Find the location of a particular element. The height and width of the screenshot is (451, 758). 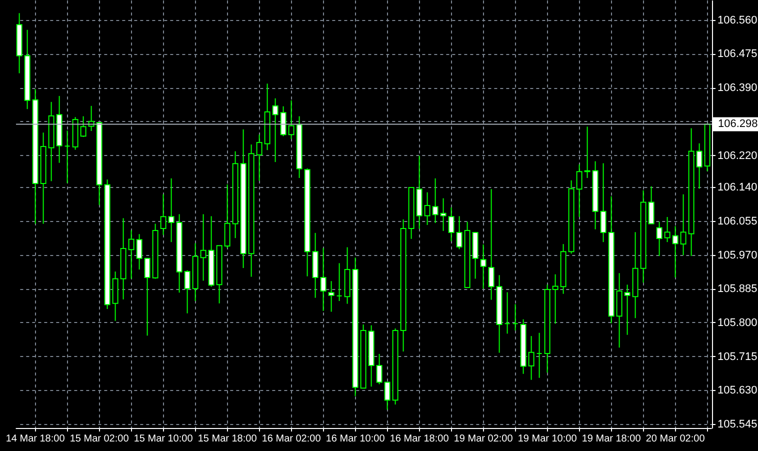

ref-line-label: 106.298 is located at coordinates (738, 124).